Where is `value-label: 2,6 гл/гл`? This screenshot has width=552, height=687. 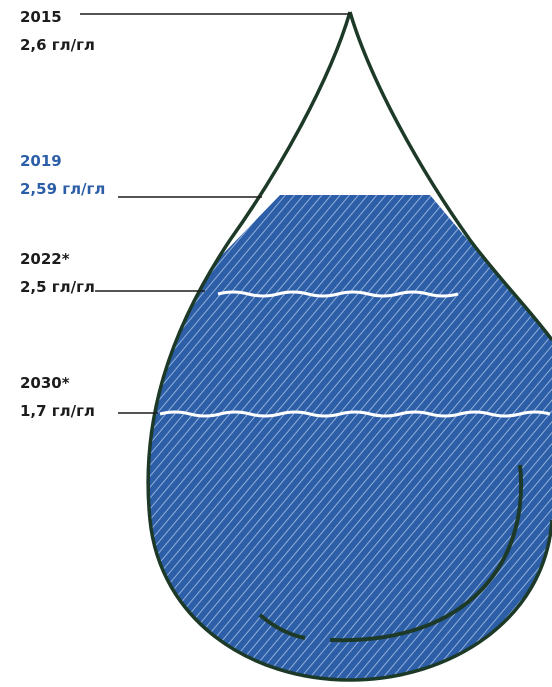
value-label: 2,6 гл/гл is located at coordinates (57, 45).